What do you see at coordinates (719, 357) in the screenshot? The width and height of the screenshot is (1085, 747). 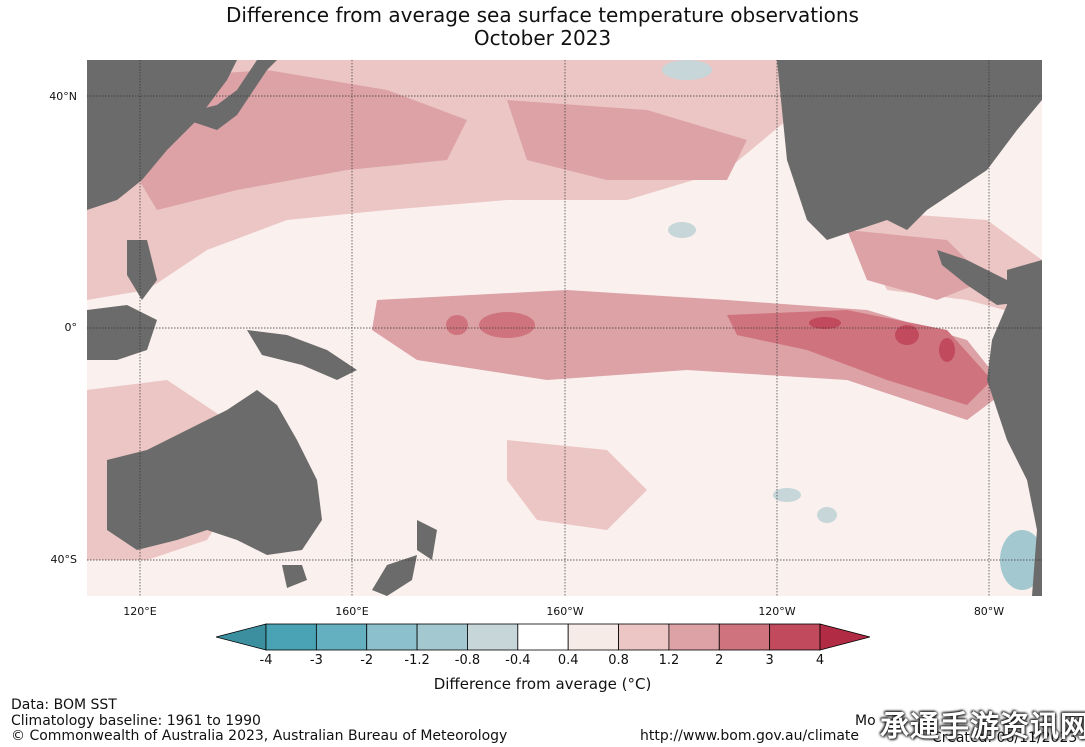 I see `warm-anomaly-strong` at bounding box center [719, 357].